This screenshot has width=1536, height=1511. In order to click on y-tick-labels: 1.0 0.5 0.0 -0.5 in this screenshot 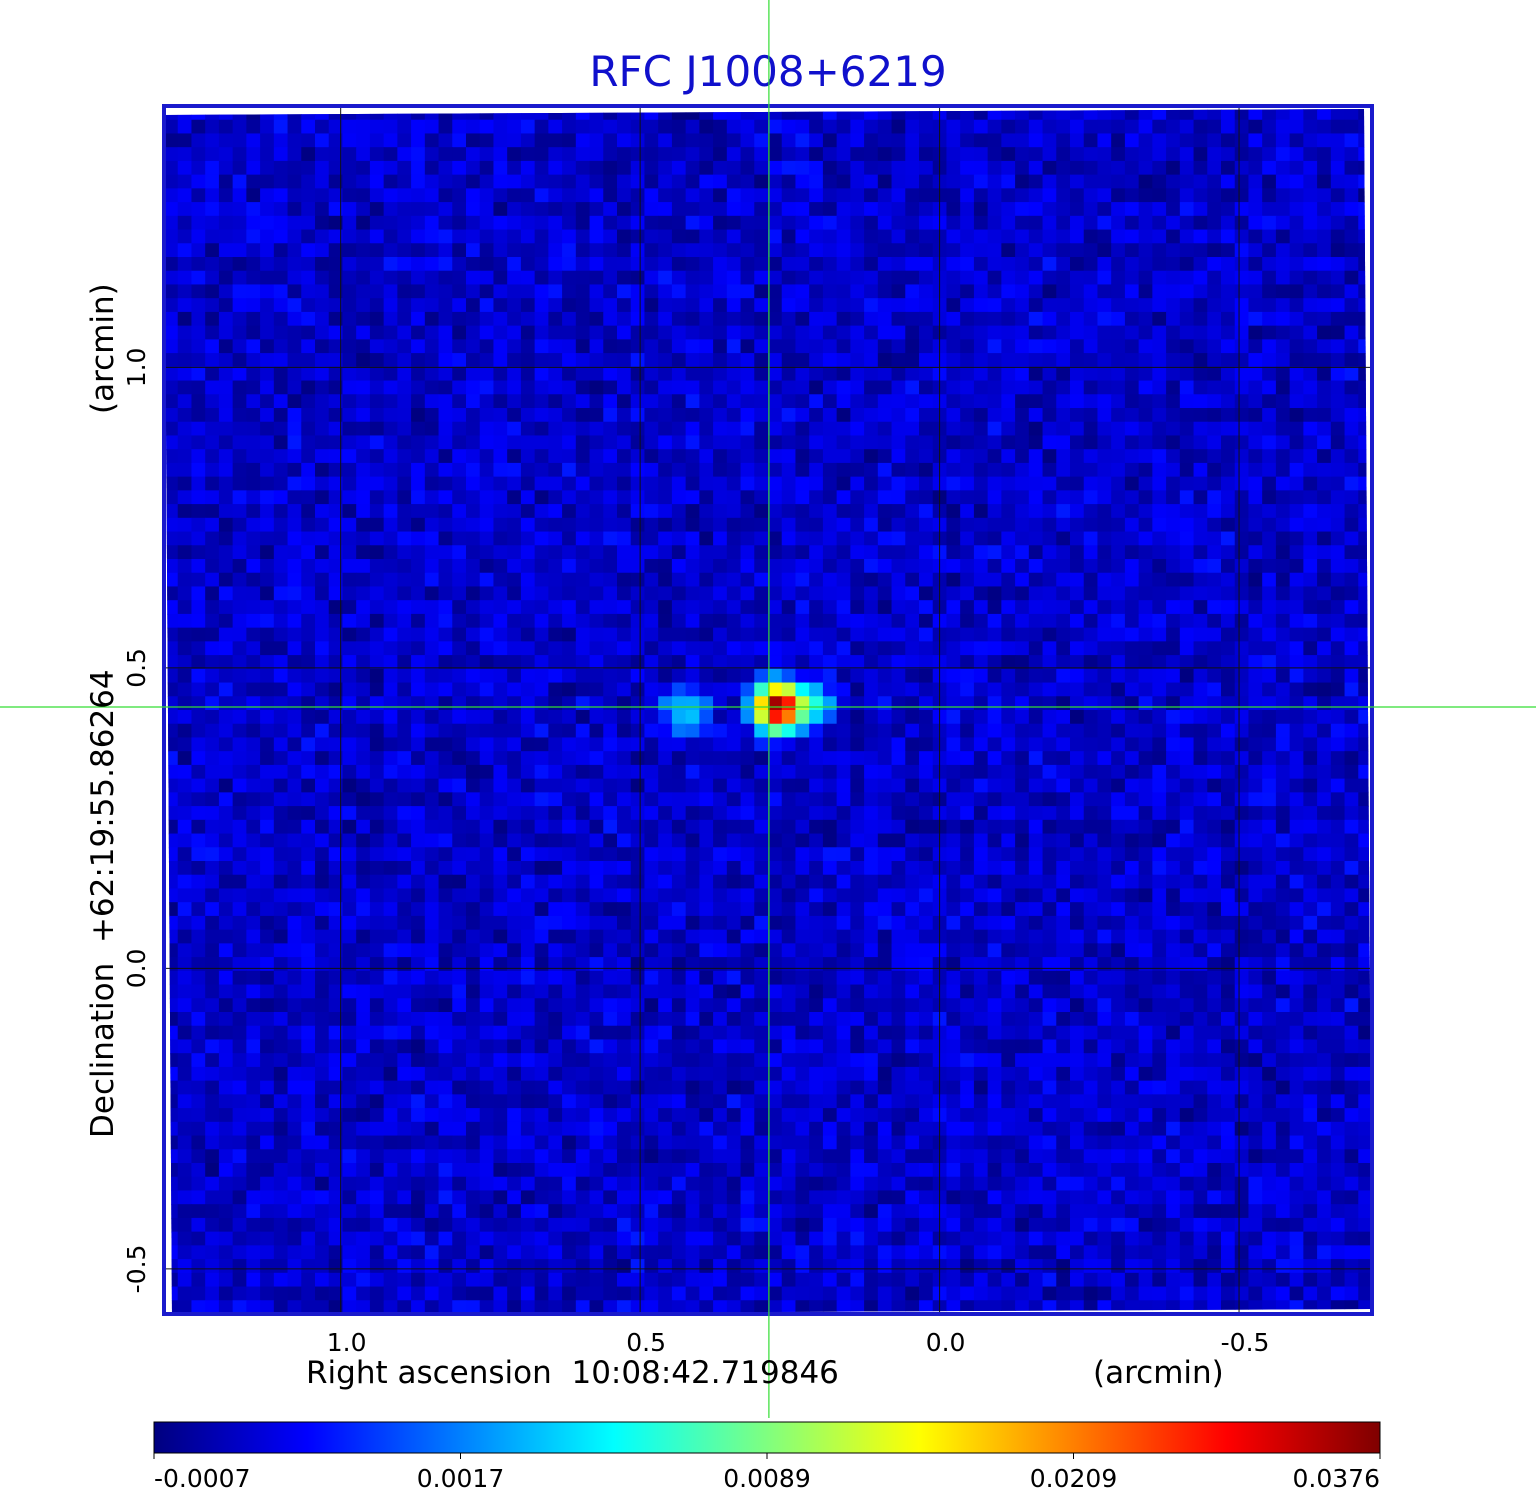, I will do `click(136, 821)`.